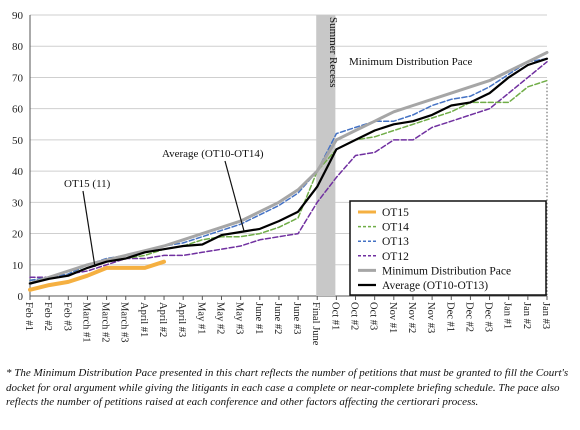 Image resolution: width=580 pixels, height=430 pixels. Describe the element at coordinates (526, 315) in the screenshot. I see `x-tick-label-jan-2: Jan #2` at that location.